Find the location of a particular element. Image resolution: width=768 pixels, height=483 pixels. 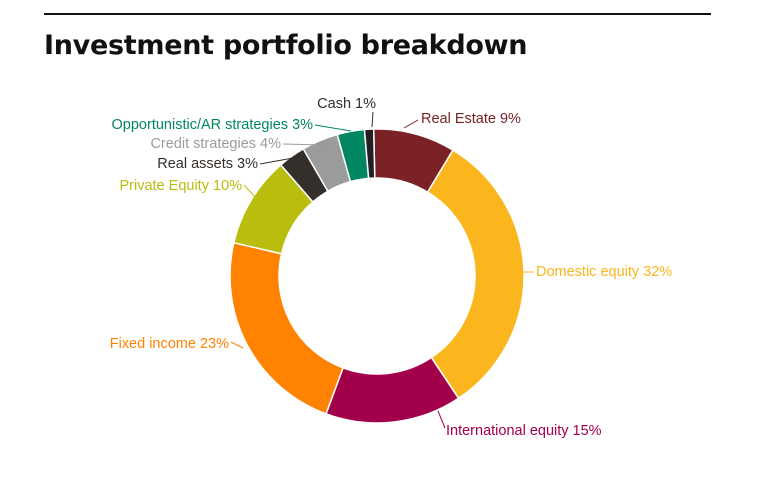

slice-label: Opportunistic/AR strategies 3% is located at coordinates (213, 125).